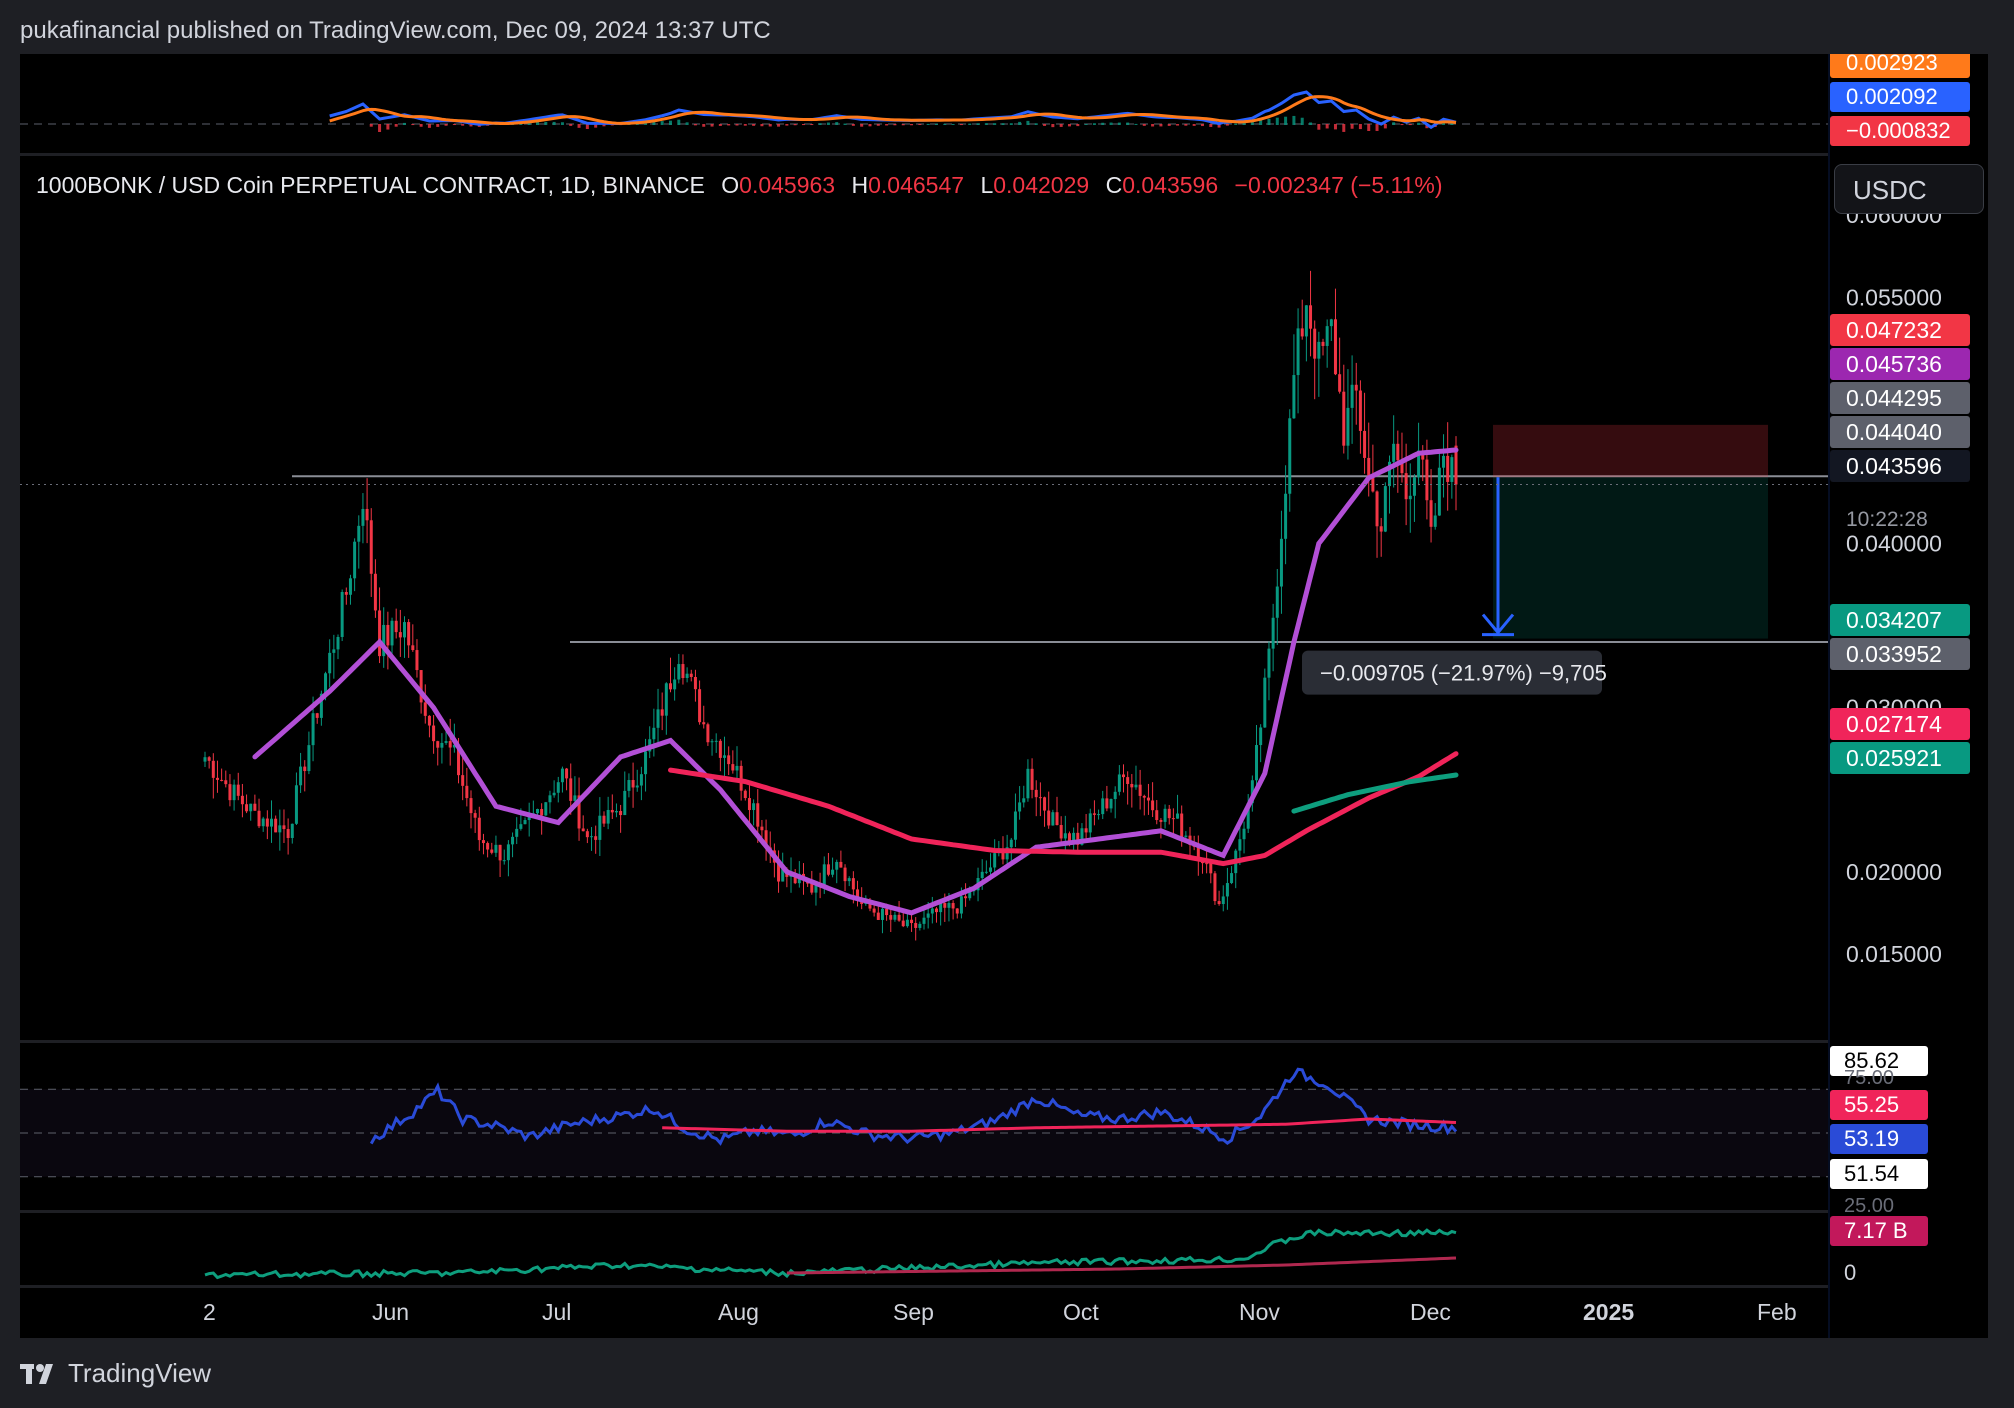  I want to click on footer-brand: TradingView, so click(140, 1373).